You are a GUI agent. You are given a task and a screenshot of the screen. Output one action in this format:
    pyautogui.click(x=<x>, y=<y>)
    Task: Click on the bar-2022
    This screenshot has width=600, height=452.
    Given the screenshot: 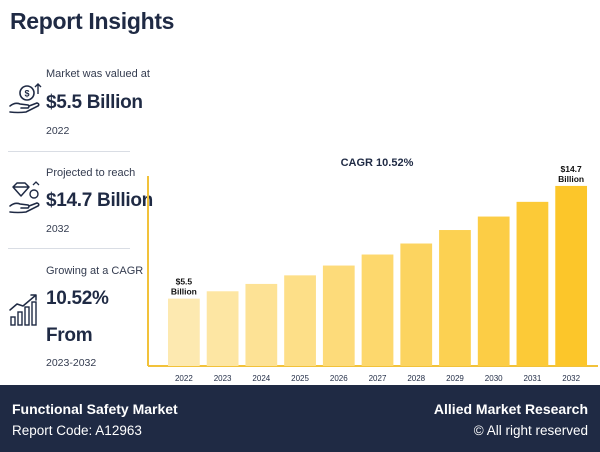 What is the action you would take?
    pyautogui.click(x=184, y=332)
    